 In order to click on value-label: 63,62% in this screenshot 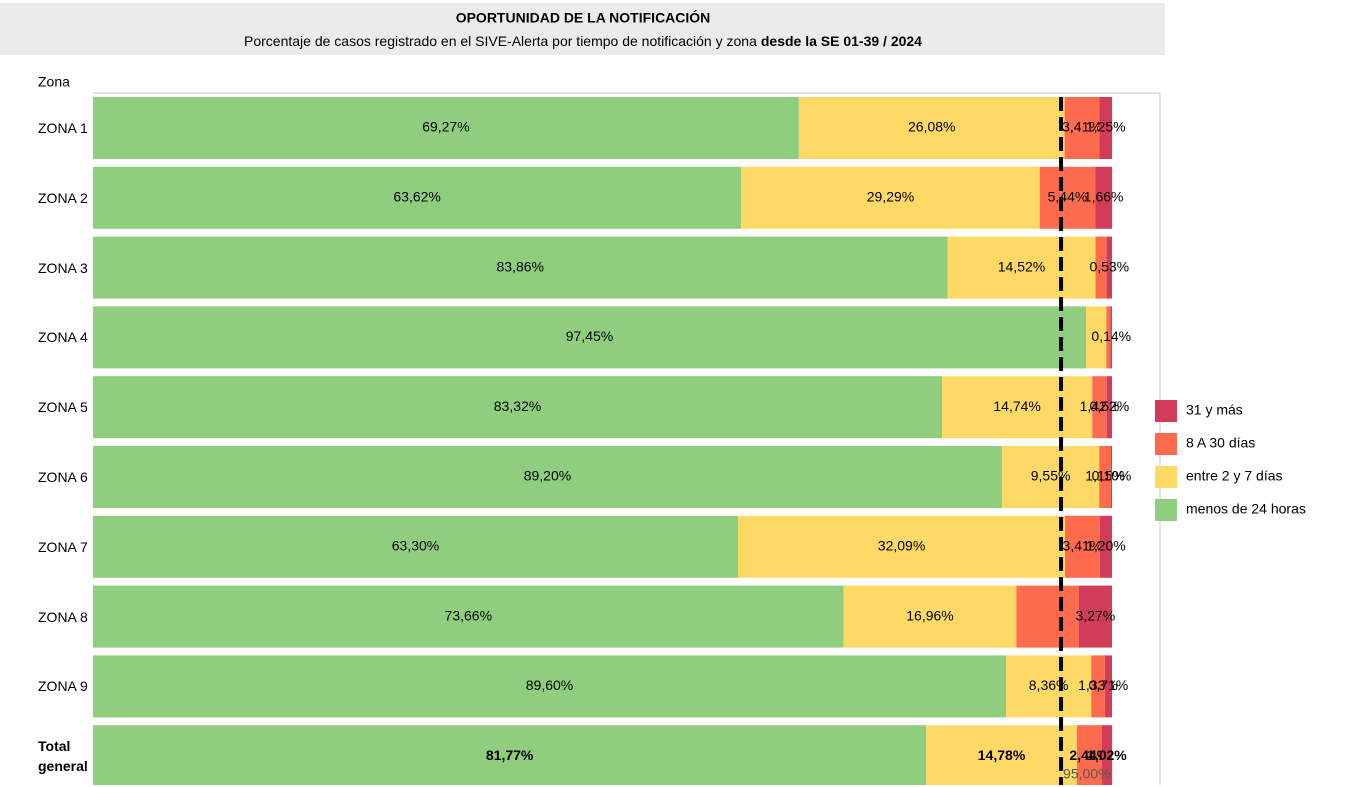, I will do `click(416, 197)`.